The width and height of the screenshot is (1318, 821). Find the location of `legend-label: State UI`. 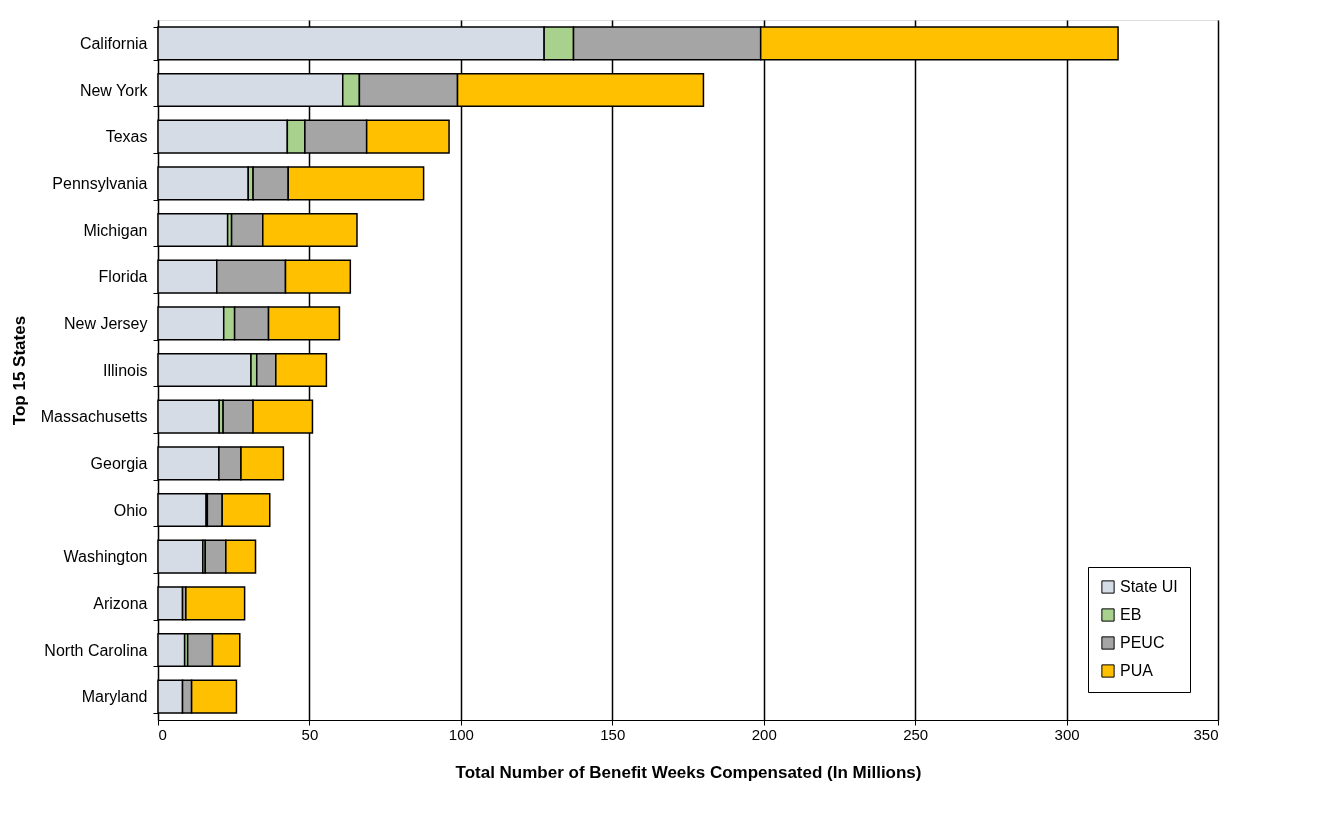

legend-label: State UI is located at coordinates (1149, 586).